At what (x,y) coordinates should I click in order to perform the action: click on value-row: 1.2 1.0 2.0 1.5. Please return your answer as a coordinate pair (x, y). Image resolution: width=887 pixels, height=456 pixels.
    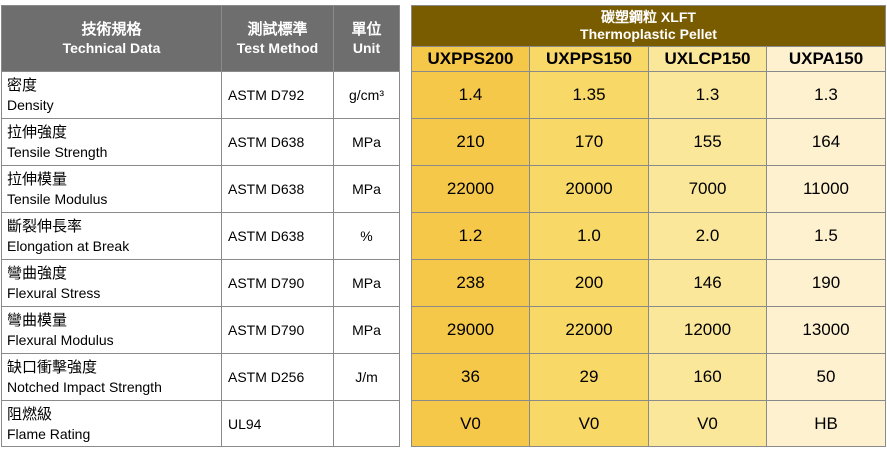
    Looking at the image, I should click on (648, 236).